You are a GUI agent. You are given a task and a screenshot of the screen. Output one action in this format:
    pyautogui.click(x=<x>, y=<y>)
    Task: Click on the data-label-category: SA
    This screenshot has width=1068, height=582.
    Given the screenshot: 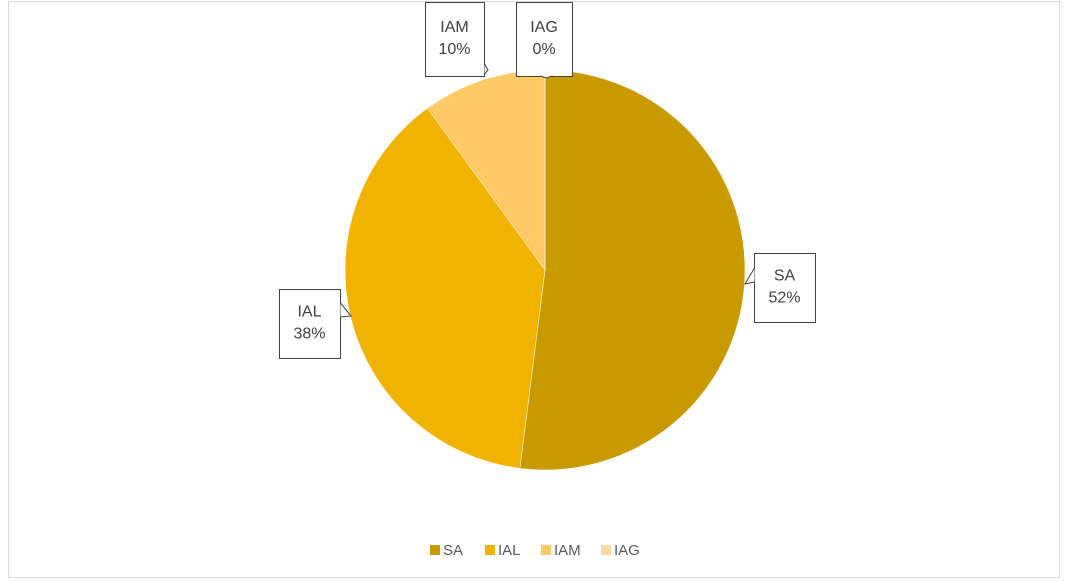 What is the action you would take?
    pyautogui.click(x=785, y=276)
    